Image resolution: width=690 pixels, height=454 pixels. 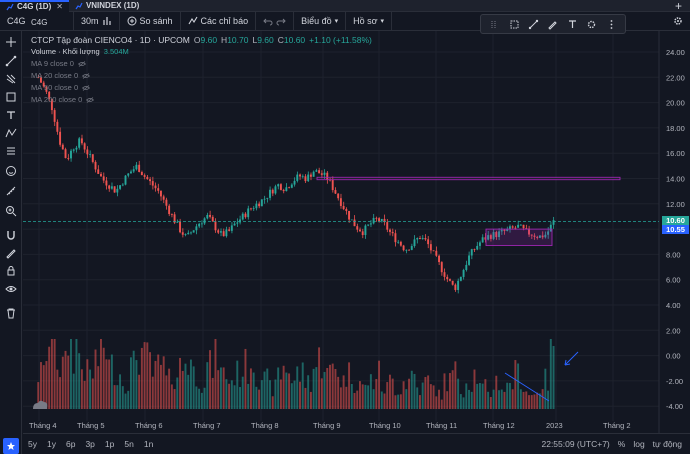 I want to click on brush-icon, so click(x=552, y=24).